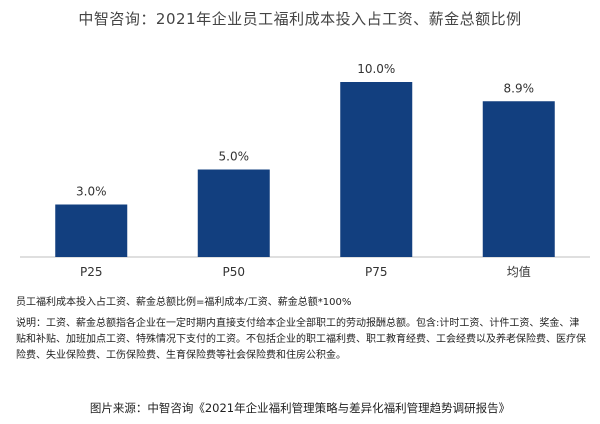 This screenshot has width=600, height=424. What do you see at coordinates (518, 179) in the screenshot?
I see `bar-均值` at bounding box center [518, 179].